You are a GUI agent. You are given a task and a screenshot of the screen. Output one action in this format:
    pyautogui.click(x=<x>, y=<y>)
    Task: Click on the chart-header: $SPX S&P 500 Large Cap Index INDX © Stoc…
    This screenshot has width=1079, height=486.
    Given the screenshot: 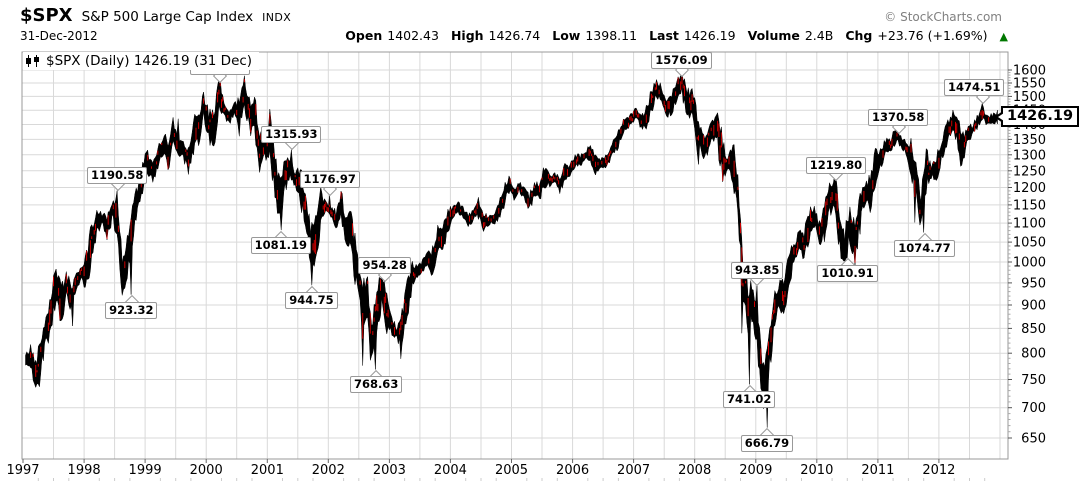 What is the action you would take?
    pyautogui.click(x=511, y=15)
    